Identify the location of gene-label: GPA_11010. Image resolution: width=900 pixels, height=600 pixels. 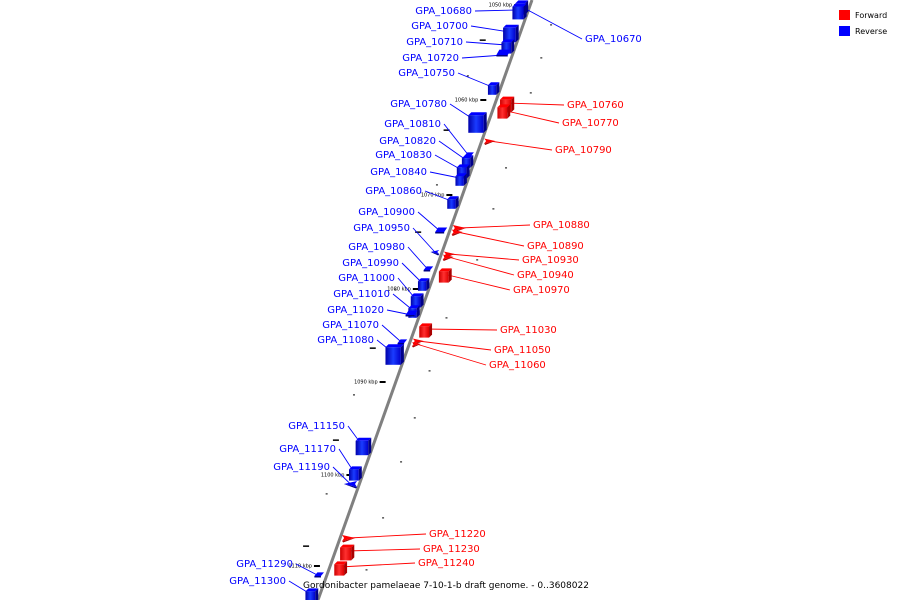
(361, 294).